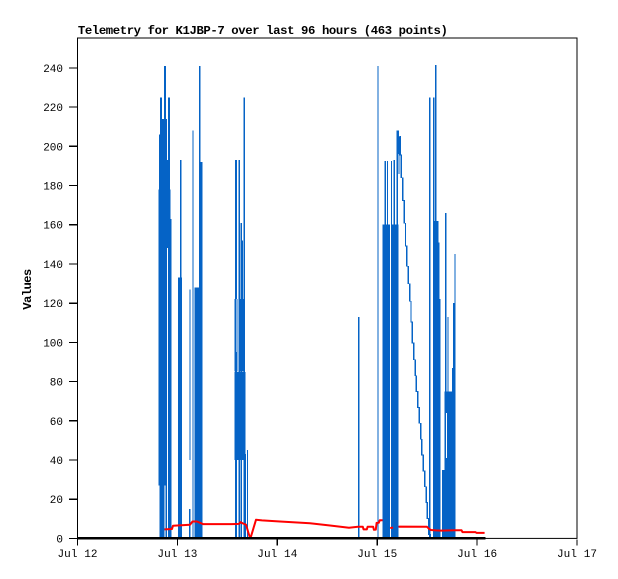  I want to click on svg-text: 140, so click(53, 266).